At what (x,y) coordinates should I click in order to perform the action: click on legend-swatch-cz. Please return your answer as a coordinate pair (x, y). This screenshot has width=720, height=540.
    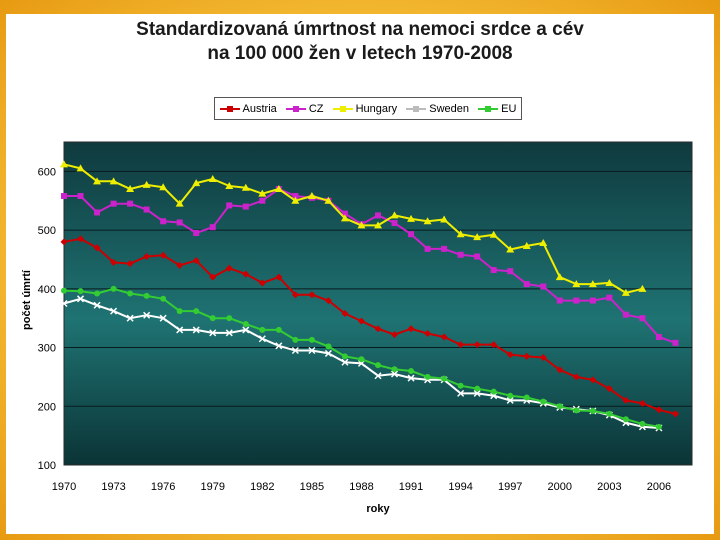
    Looking at the image, I should click on (295, 108).